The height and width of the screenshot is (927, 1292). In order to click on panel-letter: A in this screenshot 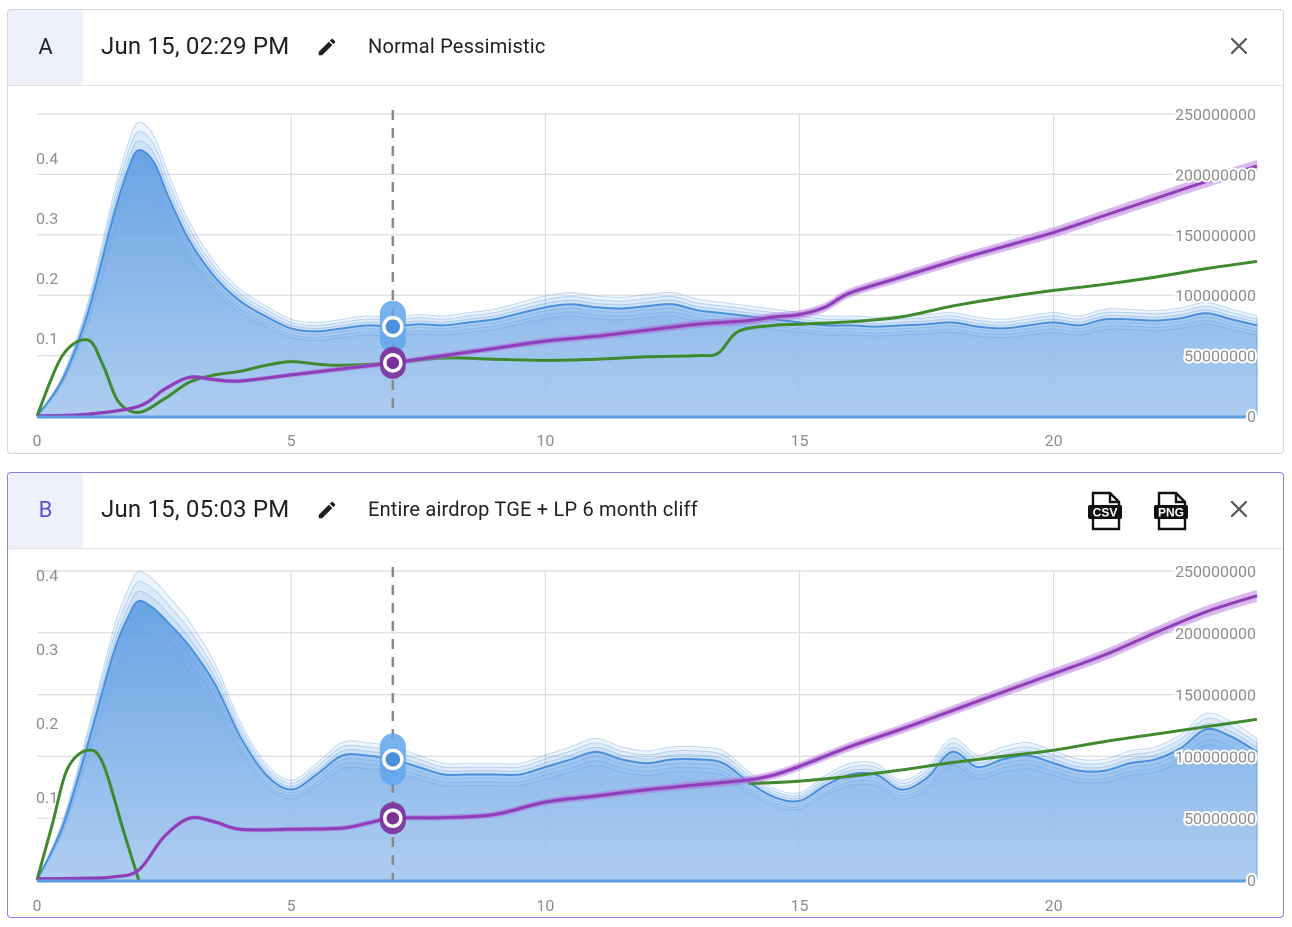, I will do `click(45, 47)`.